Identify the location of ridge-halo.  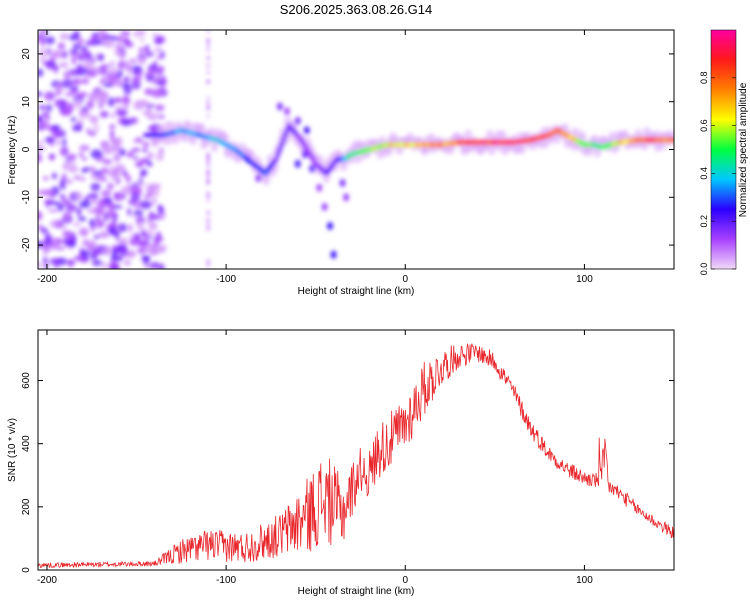
(175, 138).